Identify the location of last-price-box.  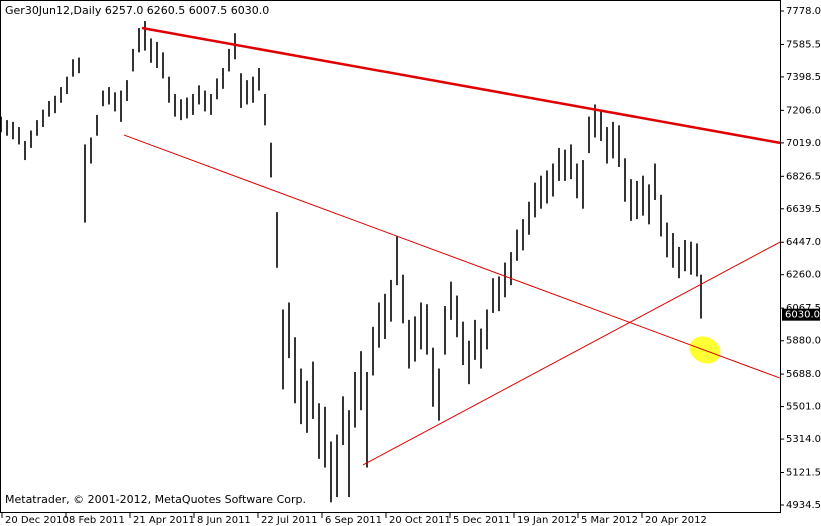
(801, 314).